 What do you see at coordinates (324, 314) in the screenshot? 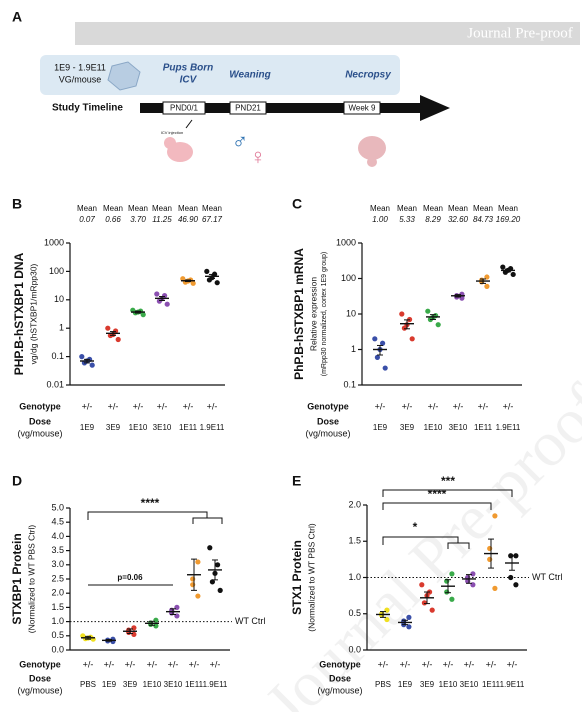
I see `y-axis-label: (mRpp30 normalized, cortex 1E9 group)` at bounding box center [324, 314].